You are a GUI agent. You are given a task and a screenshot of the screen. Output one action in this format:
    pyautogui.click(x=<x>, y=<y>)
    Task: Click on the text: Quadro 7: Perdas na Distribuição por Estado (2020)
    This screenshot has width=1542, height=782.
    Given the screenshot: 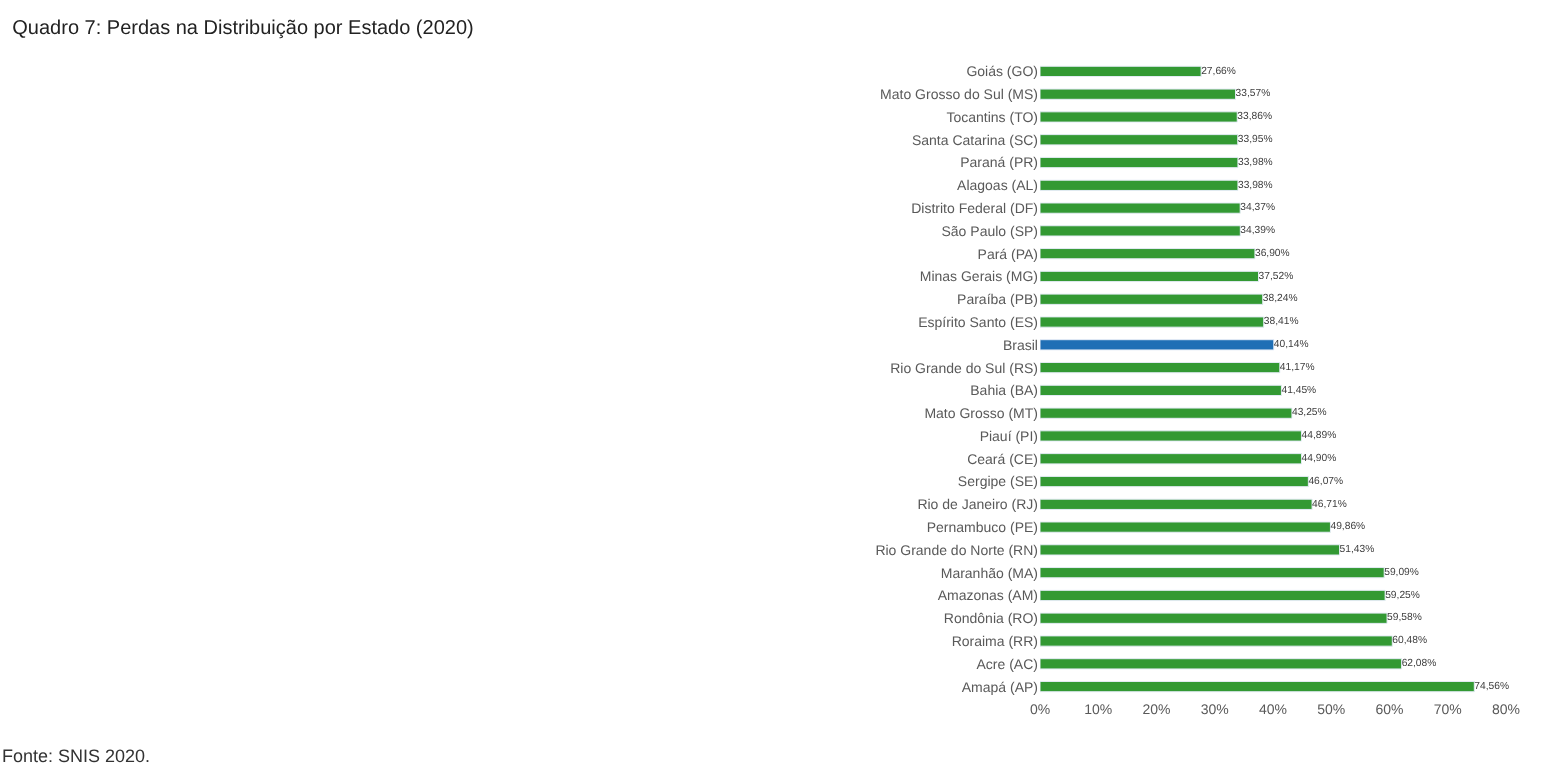 What is the action you would take?
    pyautogui.click(x=243, y=28)
    